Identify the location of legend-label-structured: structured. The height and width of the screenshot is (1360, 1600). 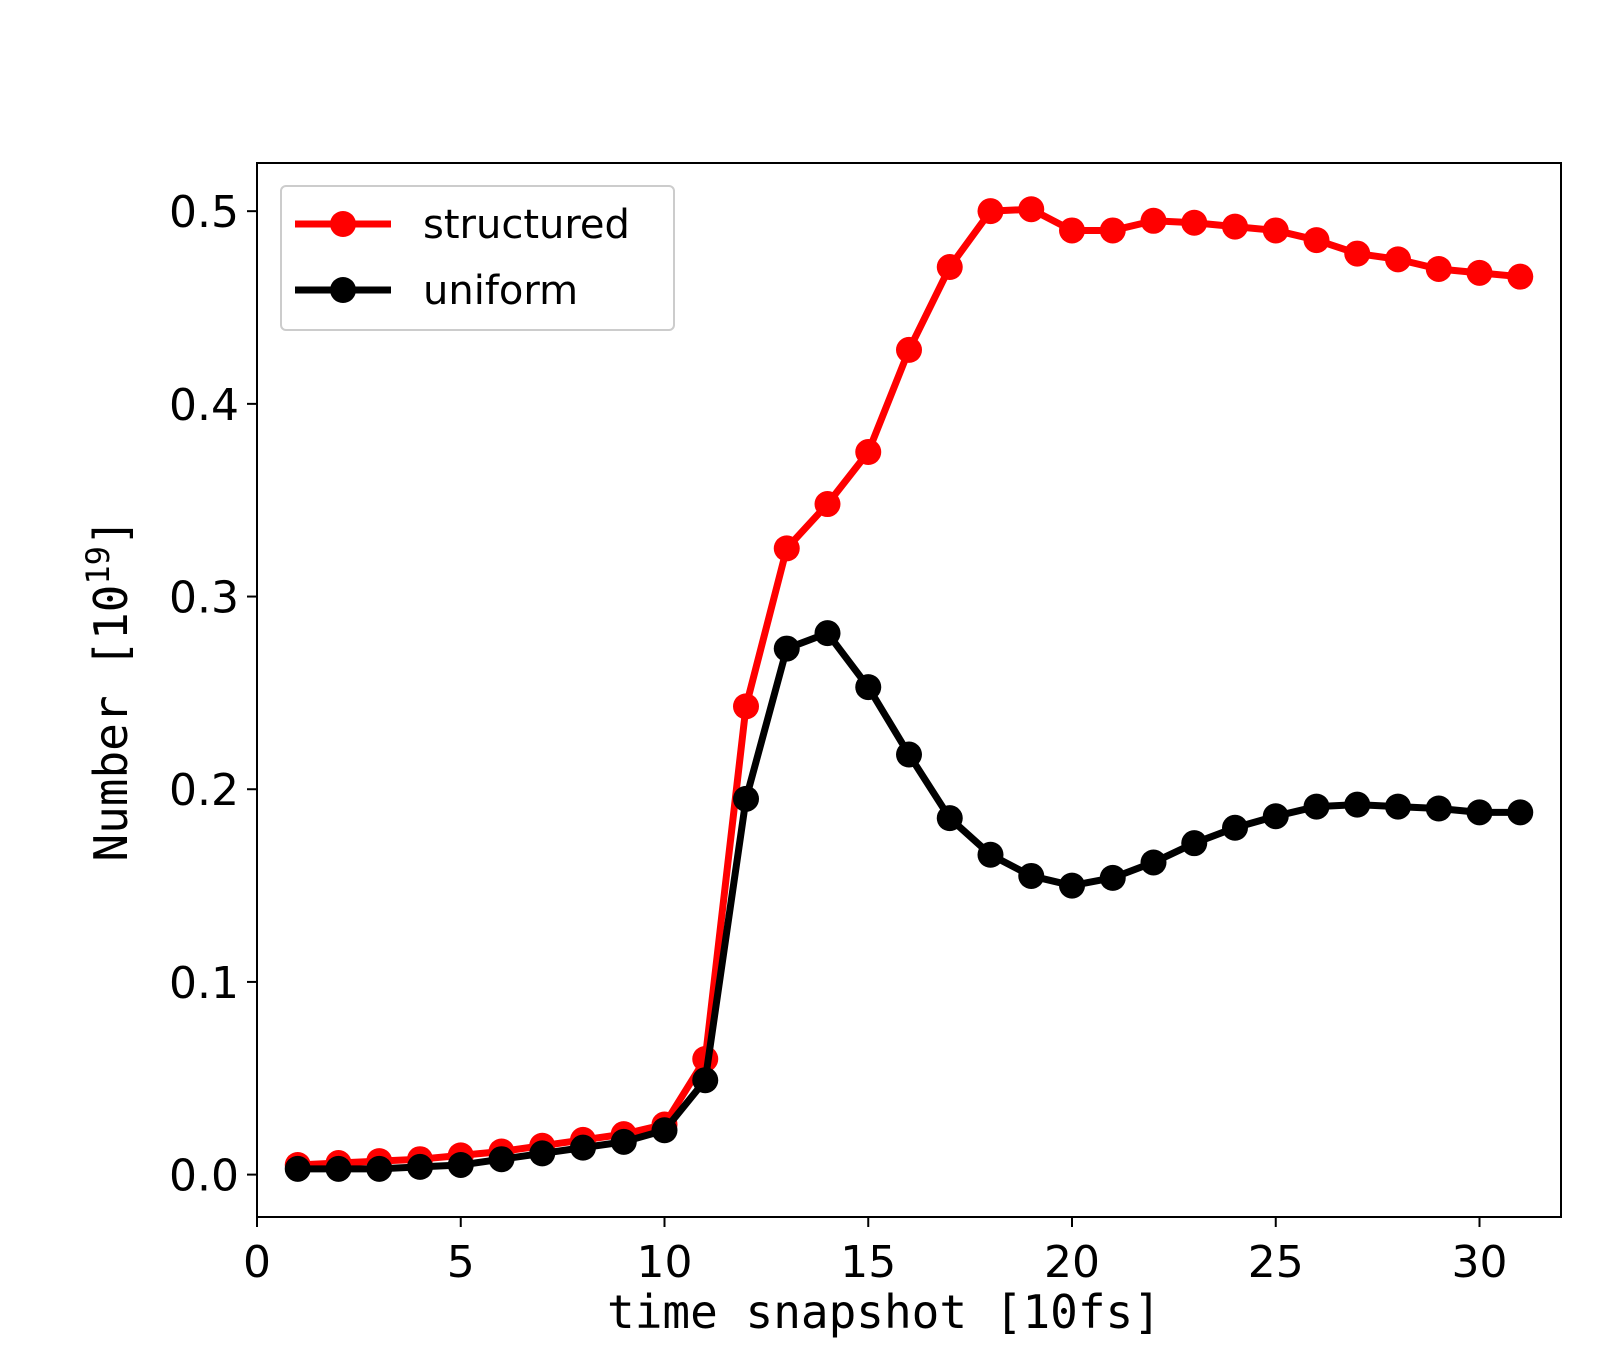
(526, 225).